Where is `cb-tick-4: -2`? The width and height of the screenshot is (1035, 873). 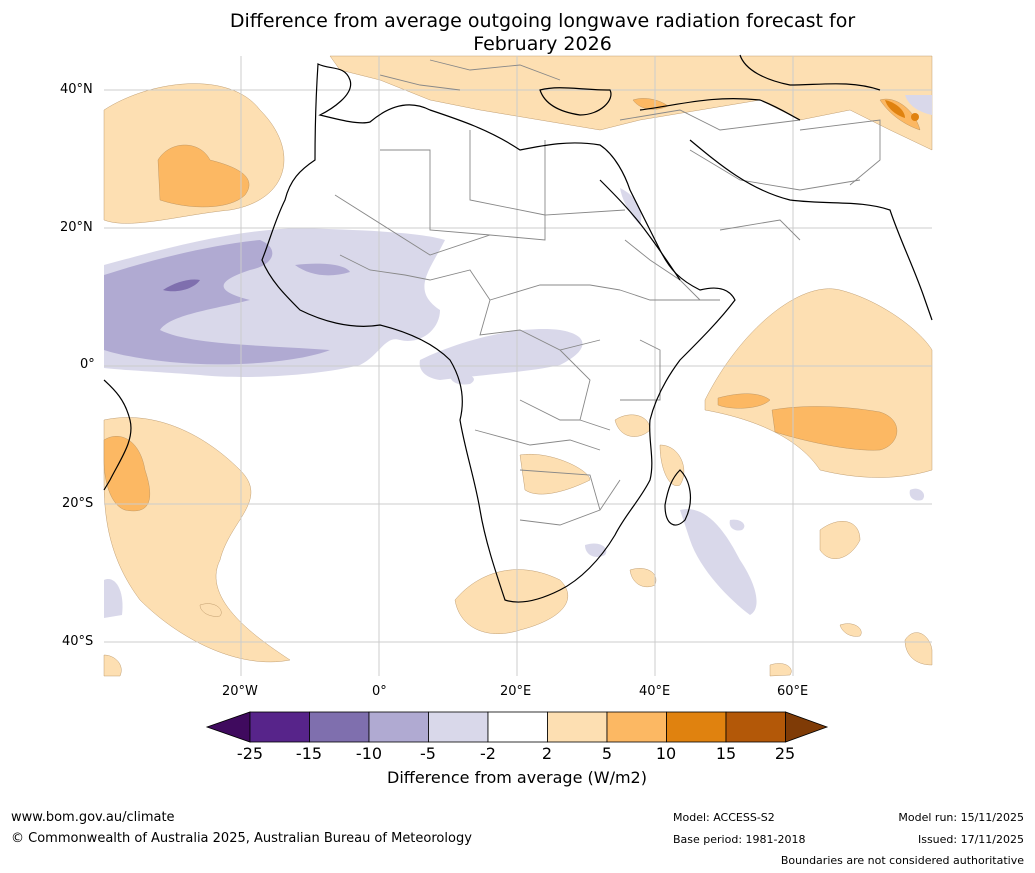 cb-tick-4: -2 is located at coordinates (488, 753).